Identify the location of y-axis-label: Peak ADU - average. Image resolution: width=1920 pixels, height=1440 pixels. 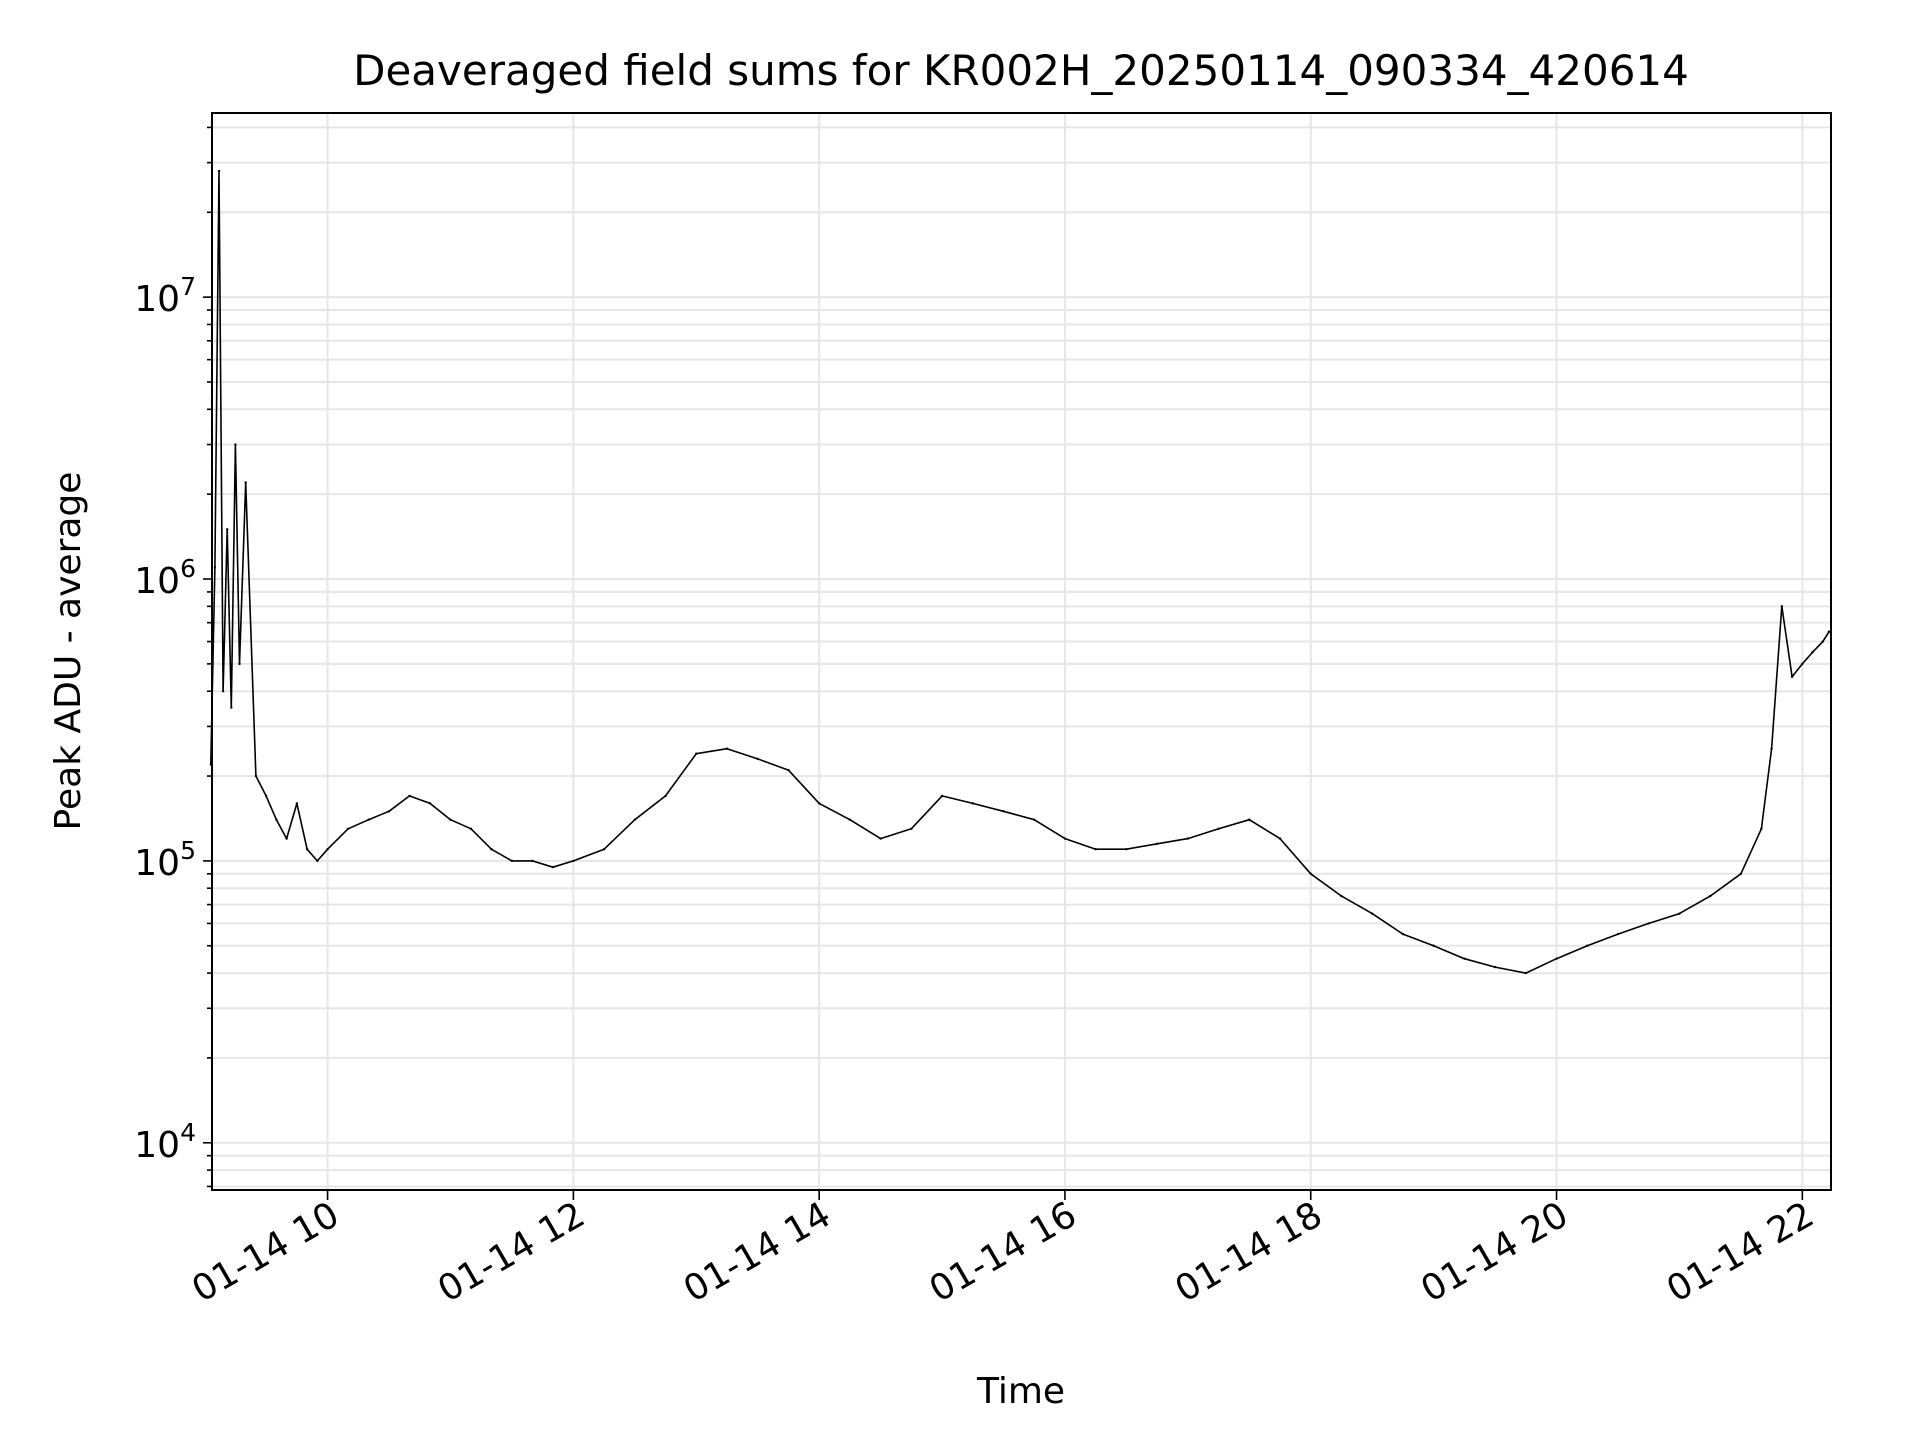
(68, 651).